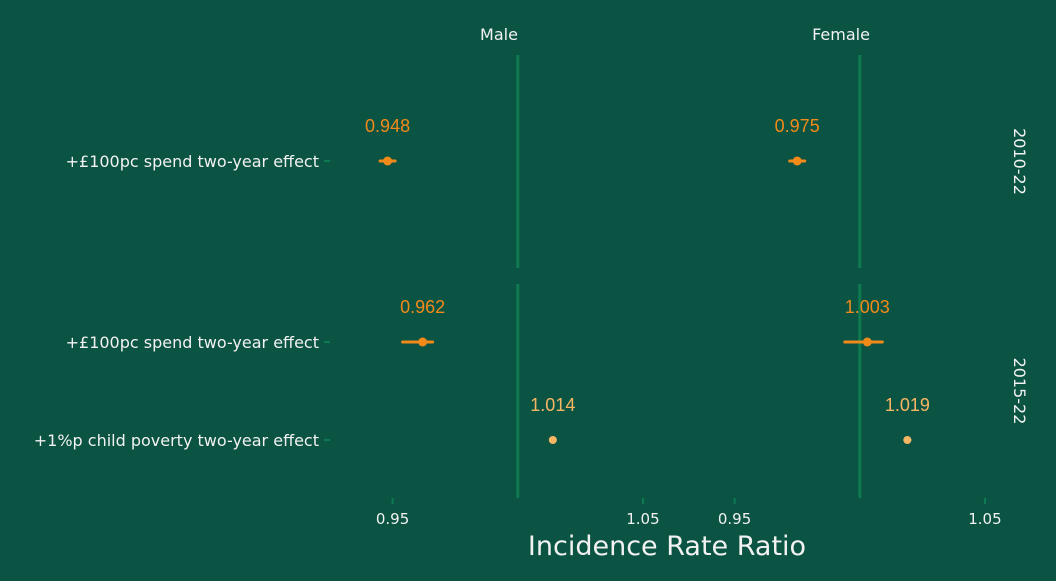 Image resolution: width=1056 pixels, height=581 pixels. I want to click on row-label: +1%p child poverty two-year effect, so click(176, 440).